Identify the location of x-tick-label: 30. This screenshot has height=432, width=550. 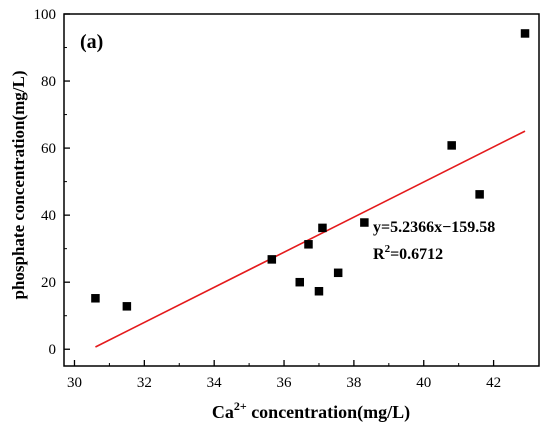
(74, 383).